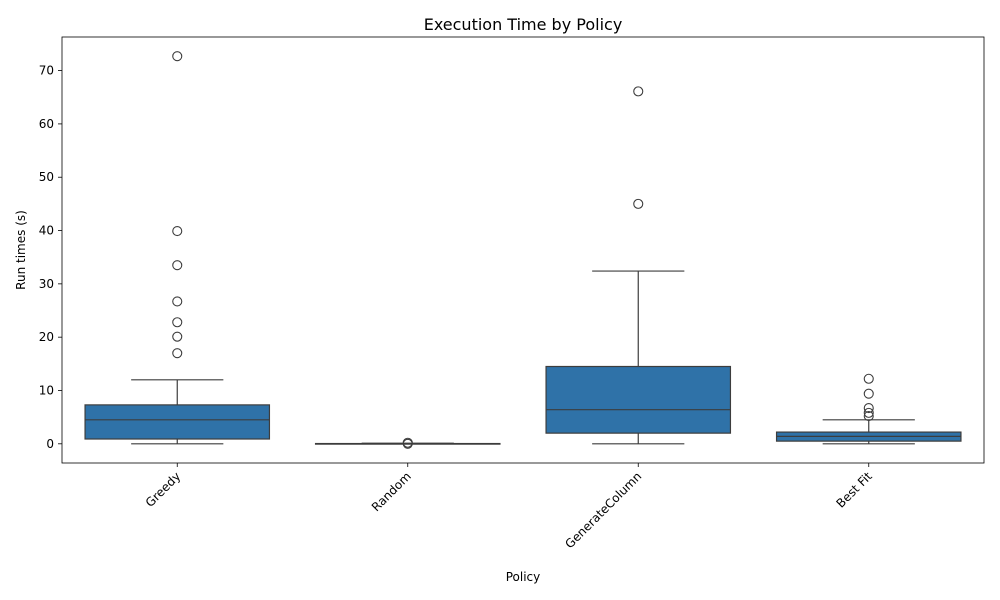 Image resolution: width=1000 pixels, height=600 pixels. What do you see at coordinates (46, 177) in the screenshot?
I see `y-tick-label: 50` at bounding box center [46, 177].